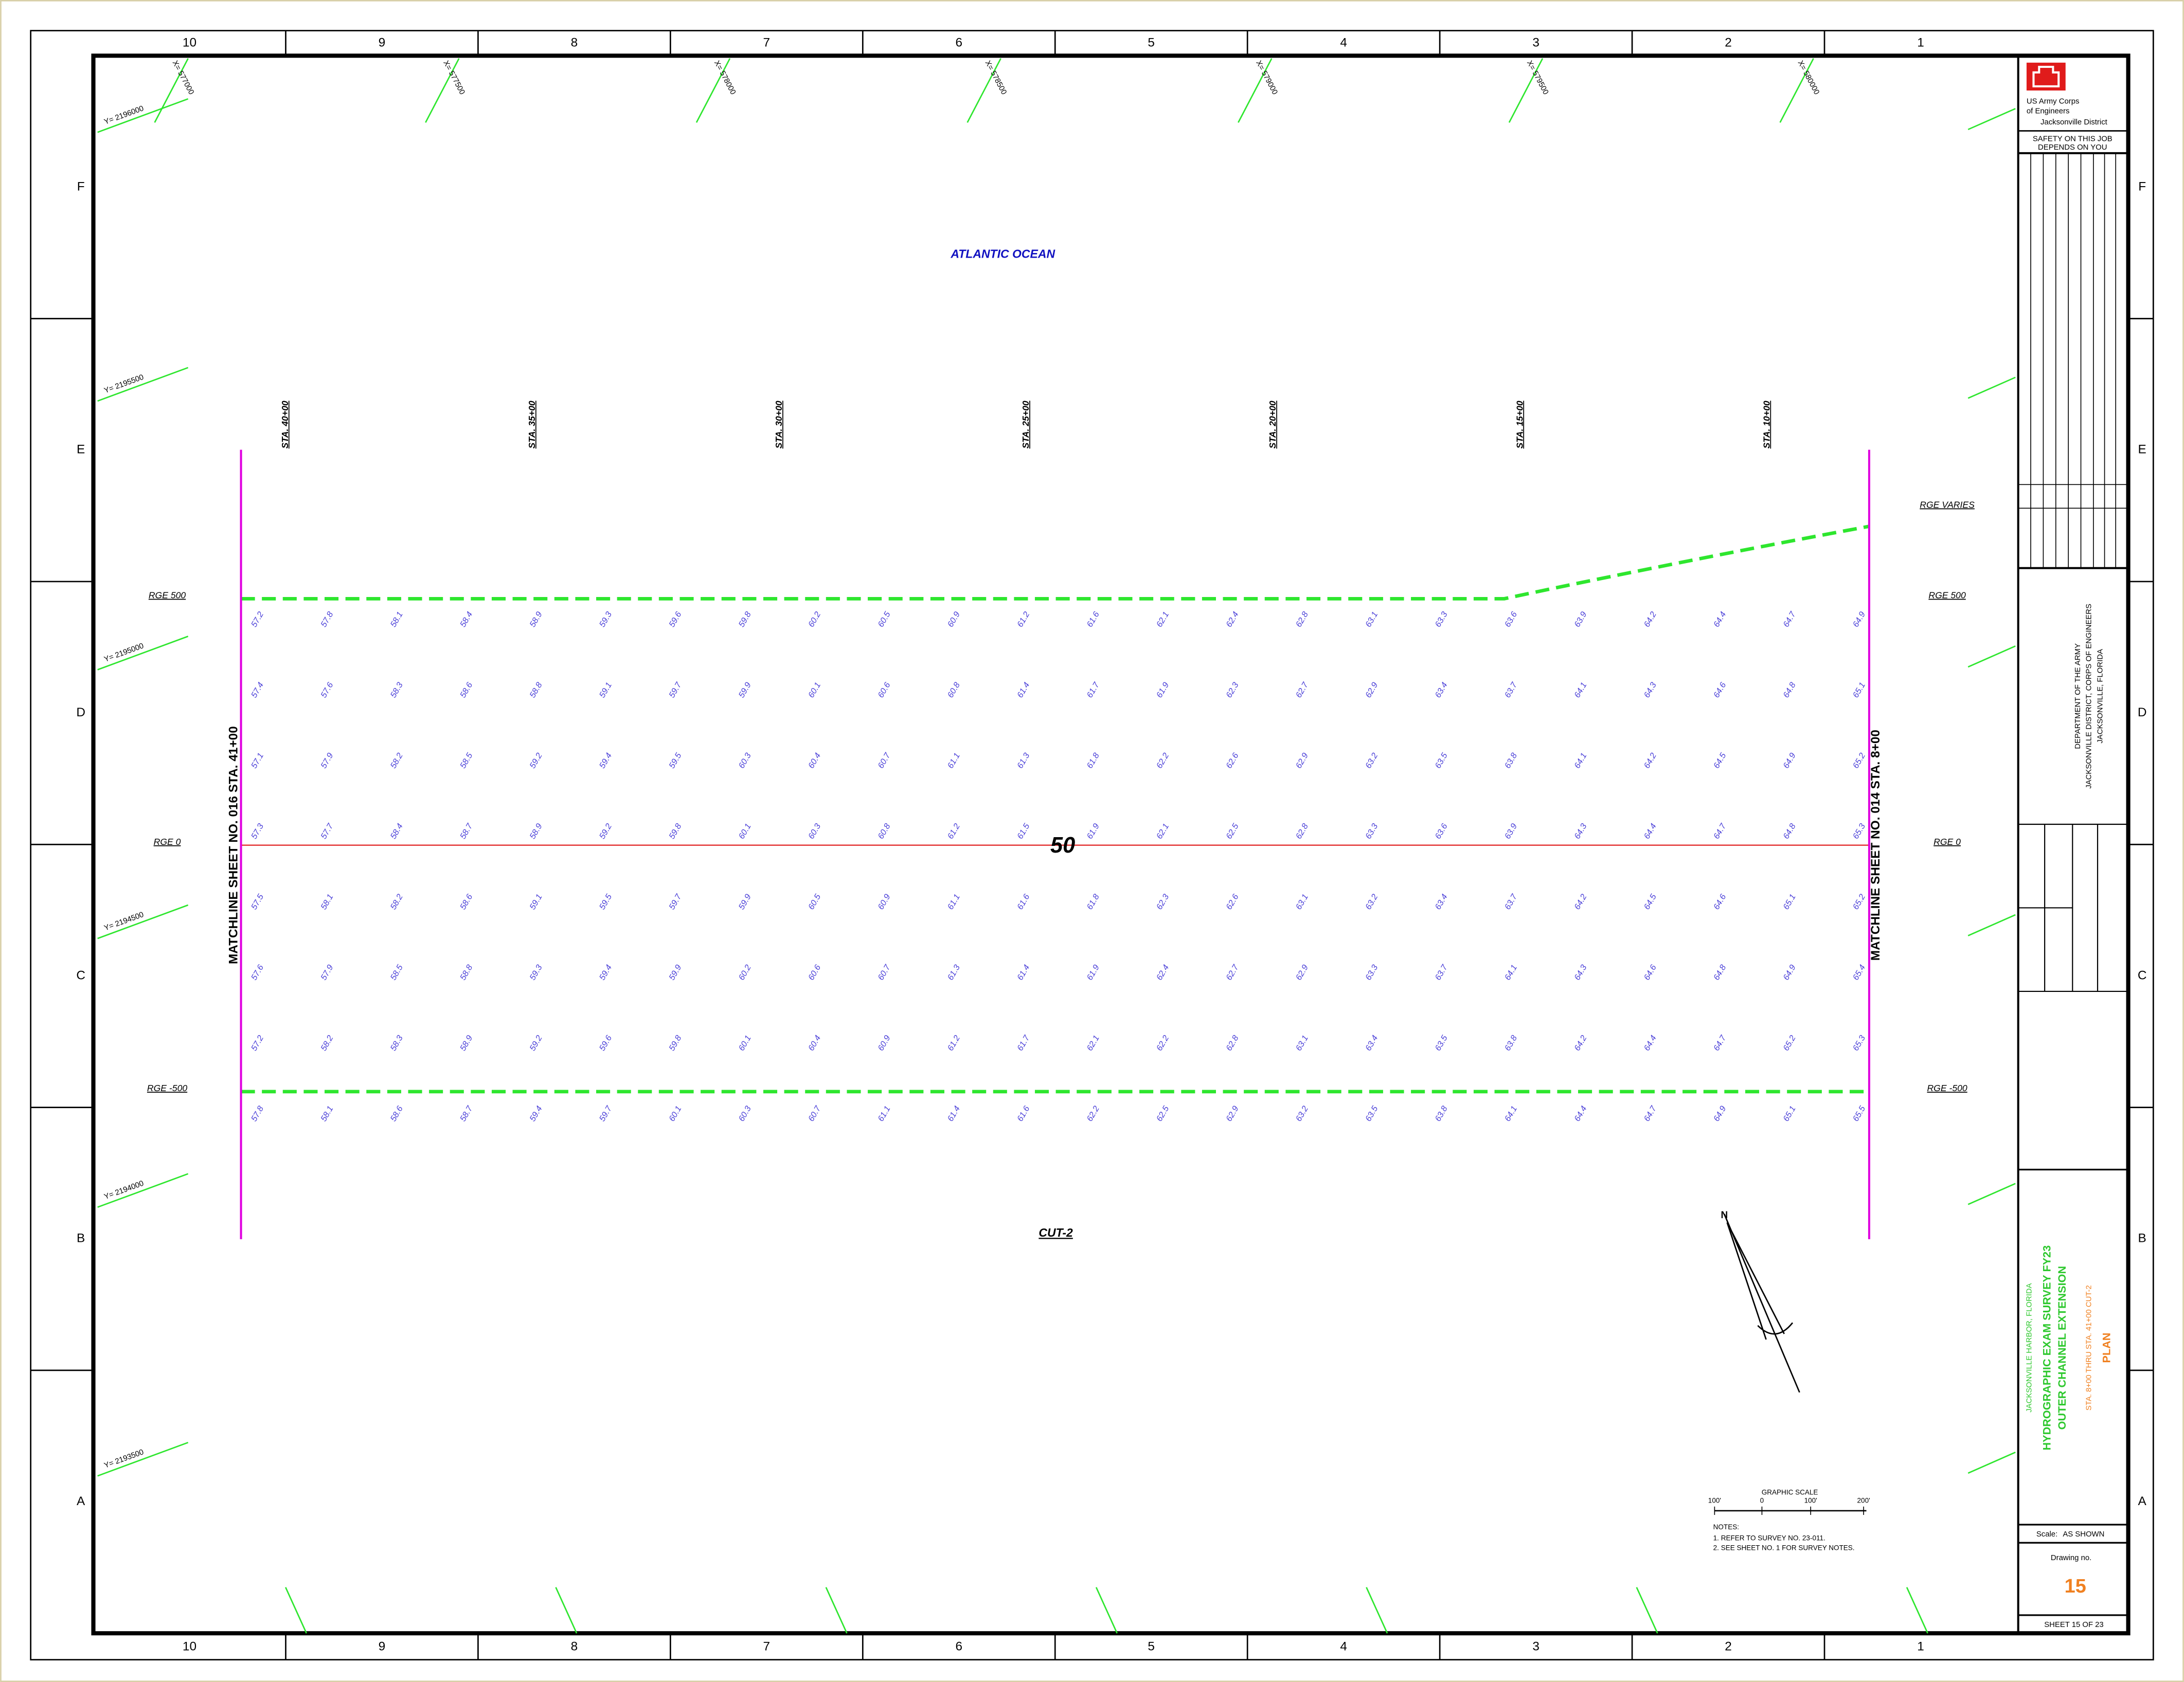 This screenshot has height=1682, width=2184. What do you see at coordinates (2071, 1558) in the screenshot?
I see `drawing-label: Drawing no.` at bounding box center [2071, 1558].